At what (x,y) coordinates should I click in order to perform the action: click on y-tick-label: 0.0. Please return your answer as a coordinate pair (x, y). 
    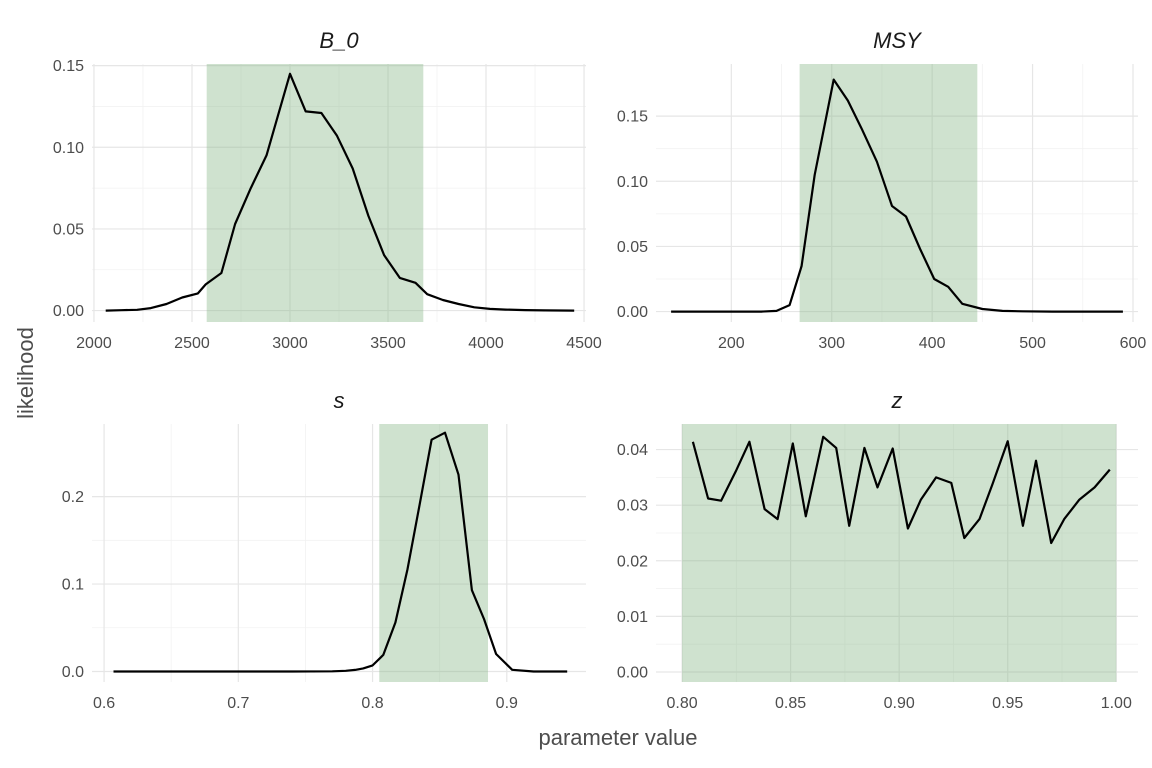
    Looking at the image, I should click on (73, 672).